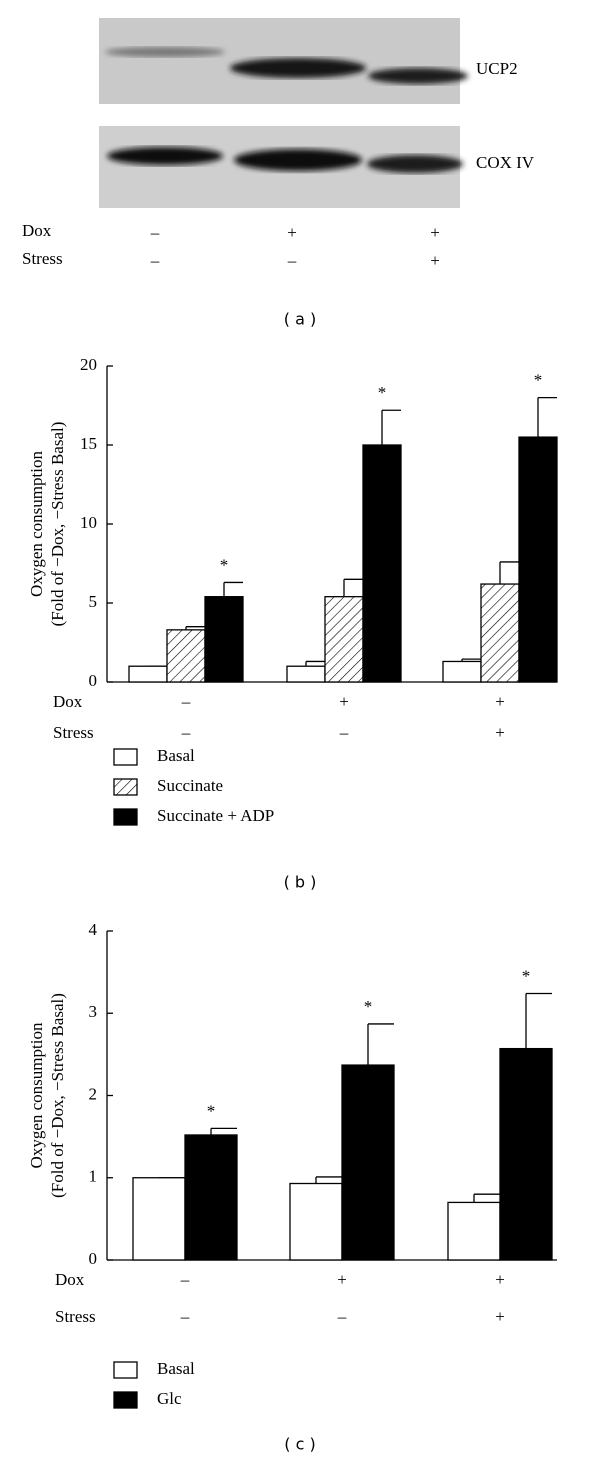 The image size is (600, 1461). Describe the element at coordinates (93, 929) in the screenshot. I see `y-tick-label: 4` at that location.